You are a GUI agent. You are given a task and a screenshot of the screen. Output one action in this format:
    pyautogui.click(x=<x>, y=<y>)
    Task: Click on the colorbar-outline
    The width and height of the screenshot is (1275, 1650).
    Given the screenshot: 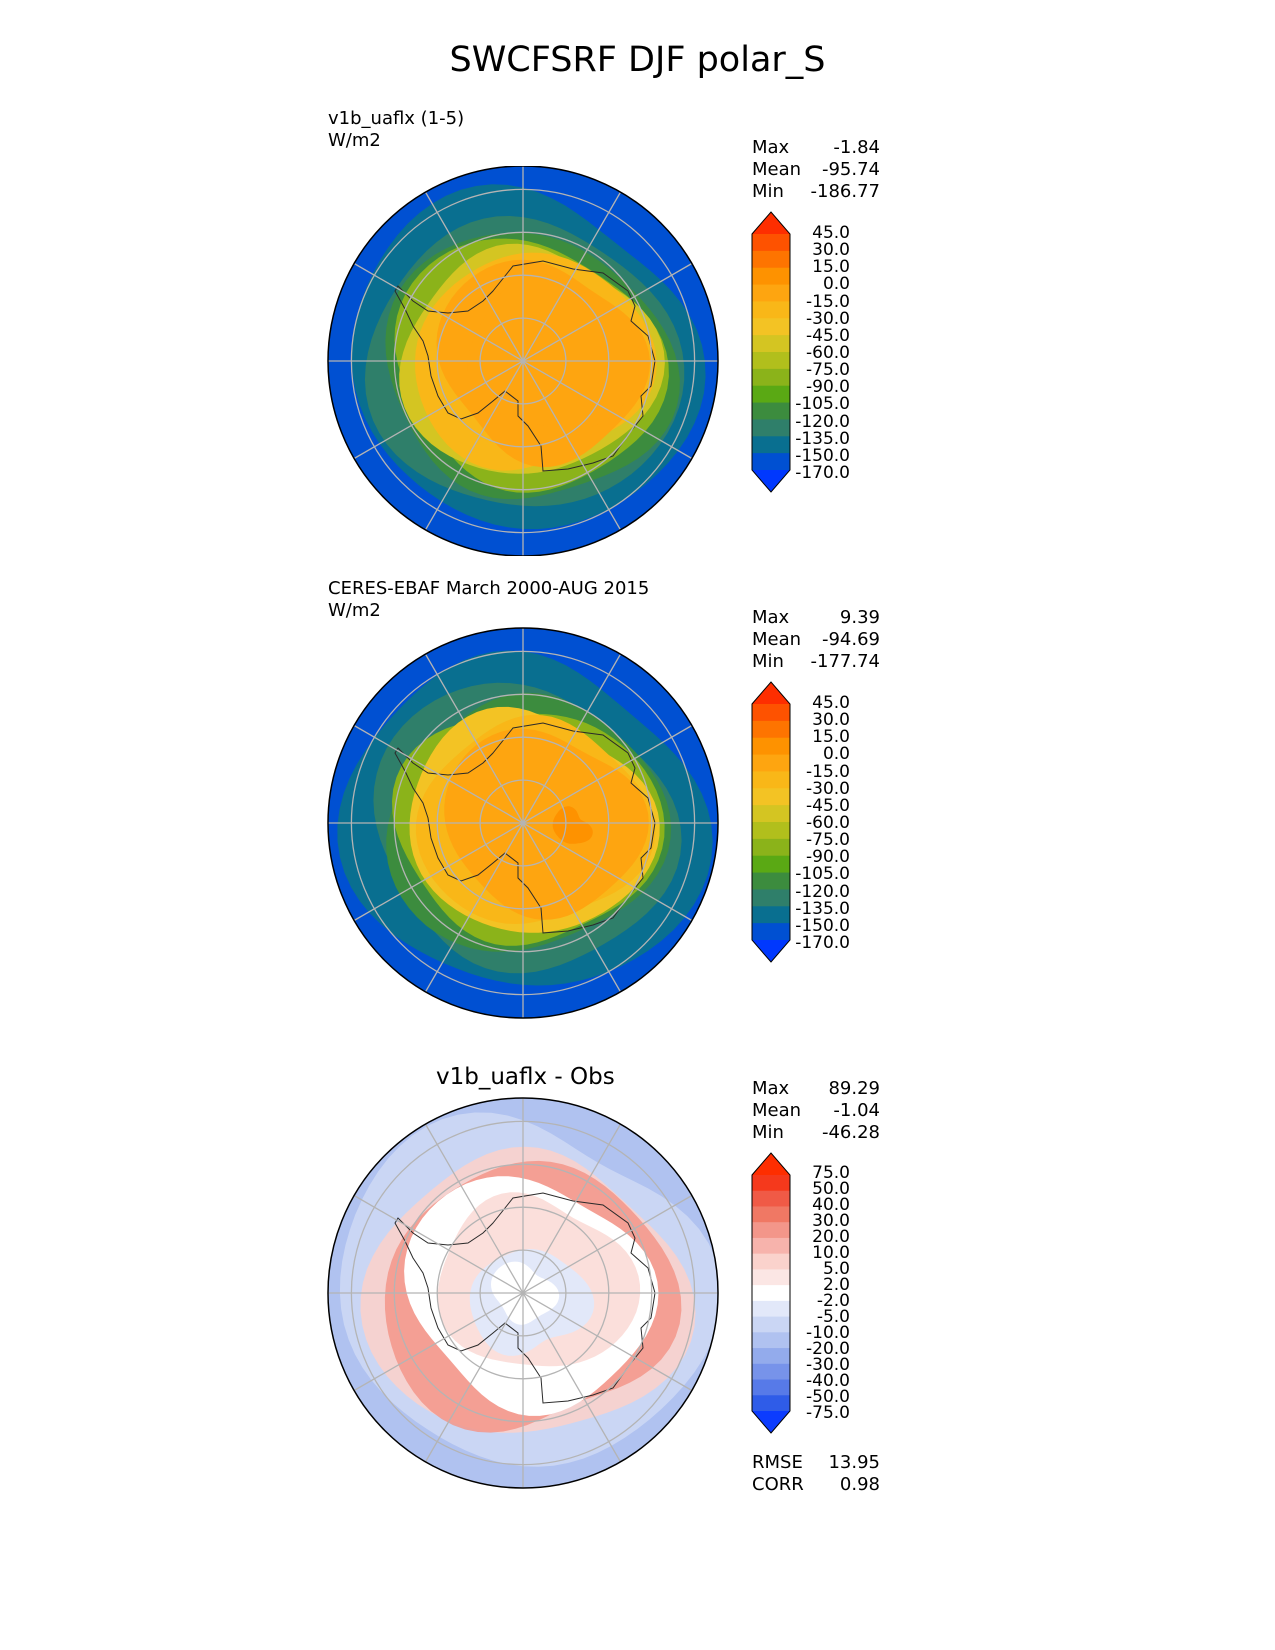 What is the action you would take?
    pyautogui.click(x=771, y=352)
    